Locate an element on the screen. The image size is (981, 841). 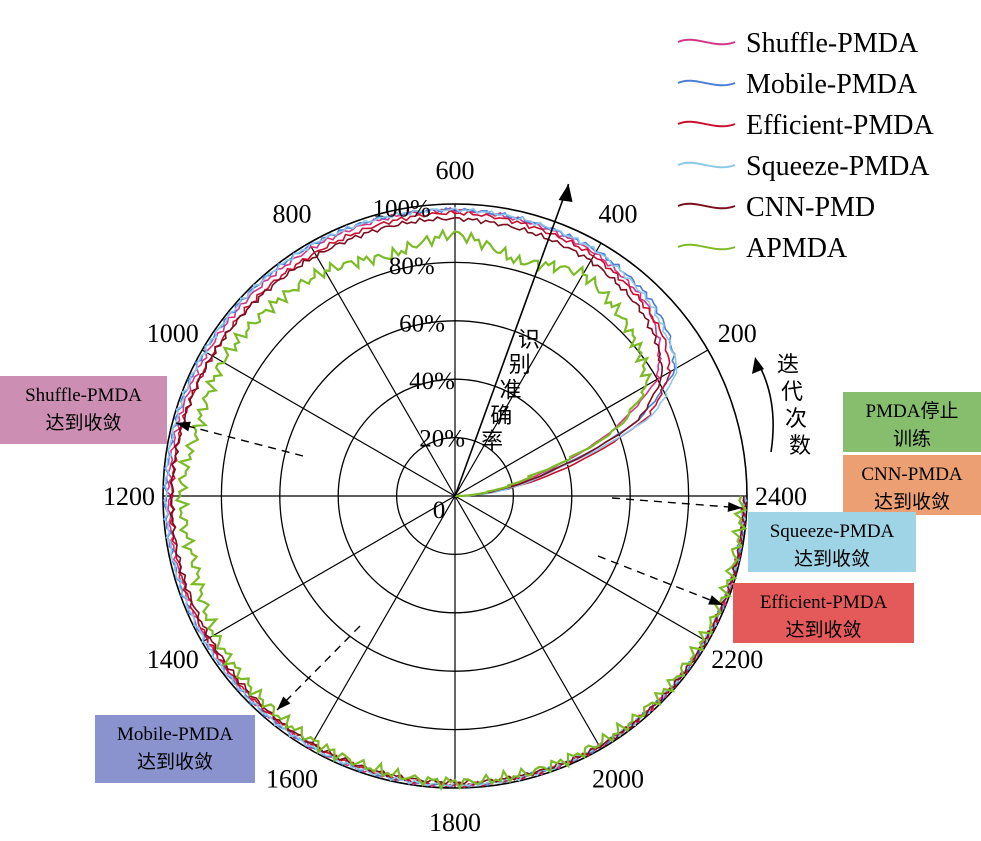
angular-tick-label: 200 is located at coordinates (737, 333).